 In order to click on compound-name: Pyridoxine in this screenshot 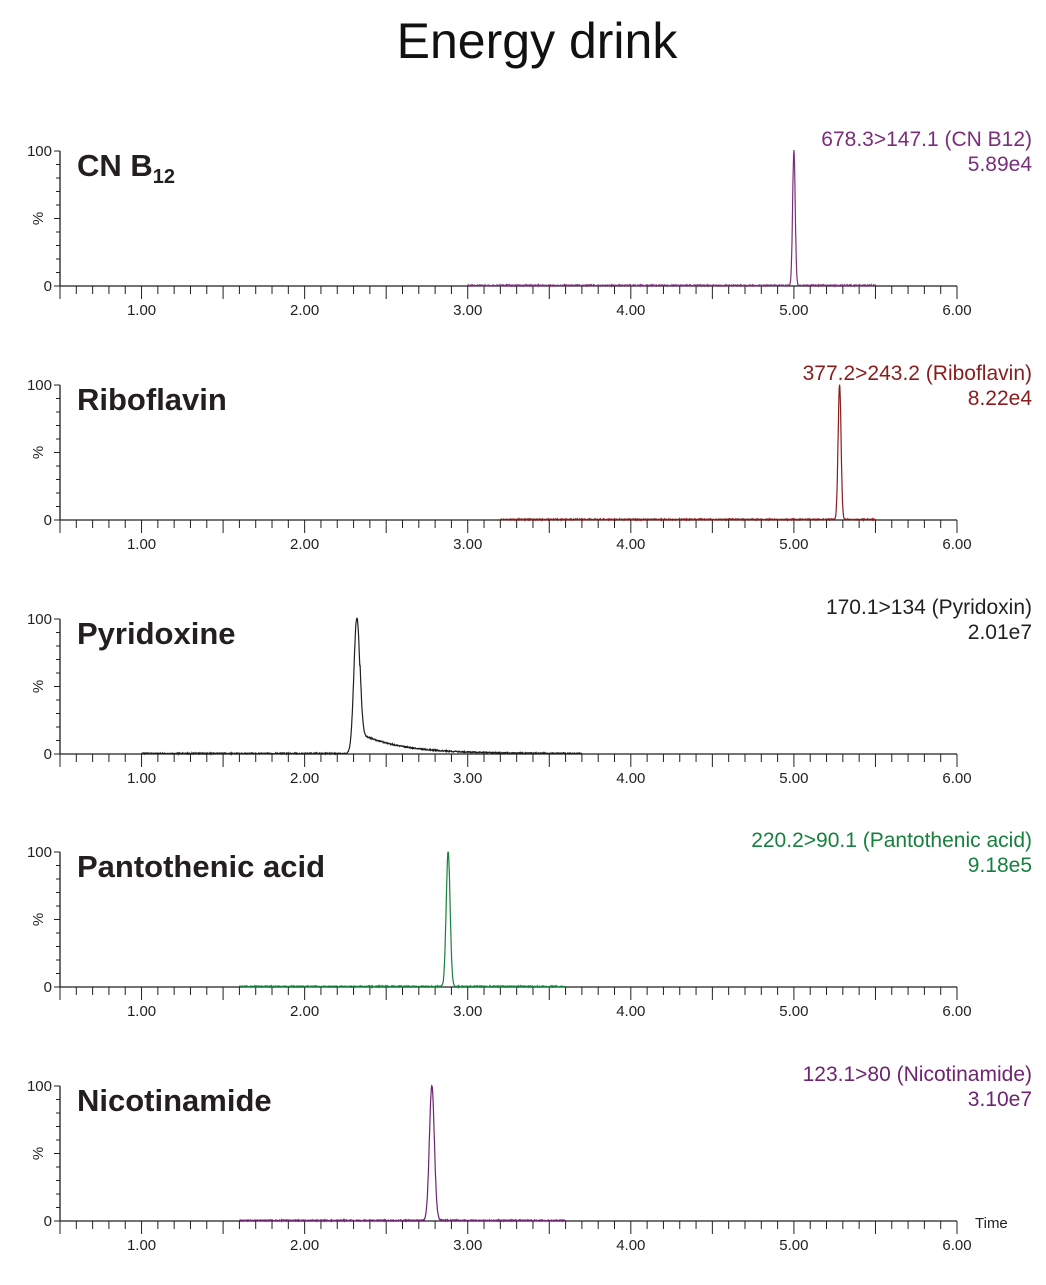, I will do `click(156, 633)`.